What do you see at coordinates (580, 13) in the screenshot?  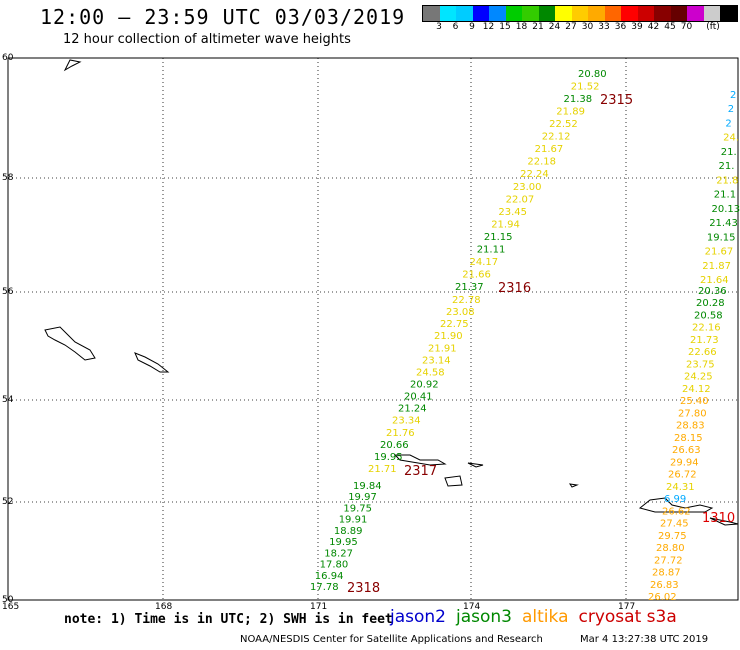 I see `color-legend` at bounding box center [580, 13].